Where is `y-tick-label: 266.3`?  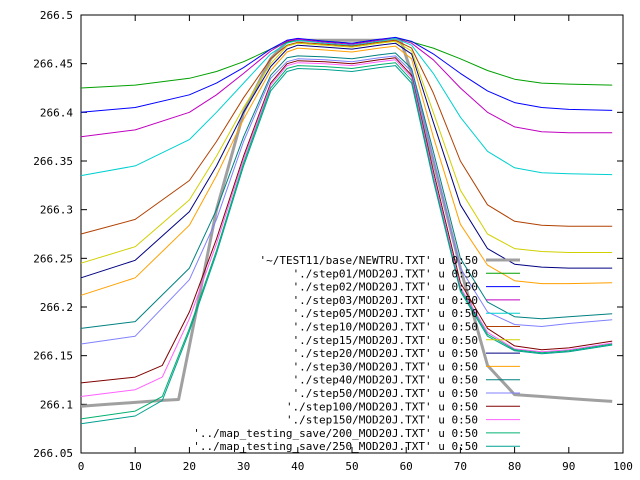 y-tick-label: 266.3 is located at coordinates (56, 210).